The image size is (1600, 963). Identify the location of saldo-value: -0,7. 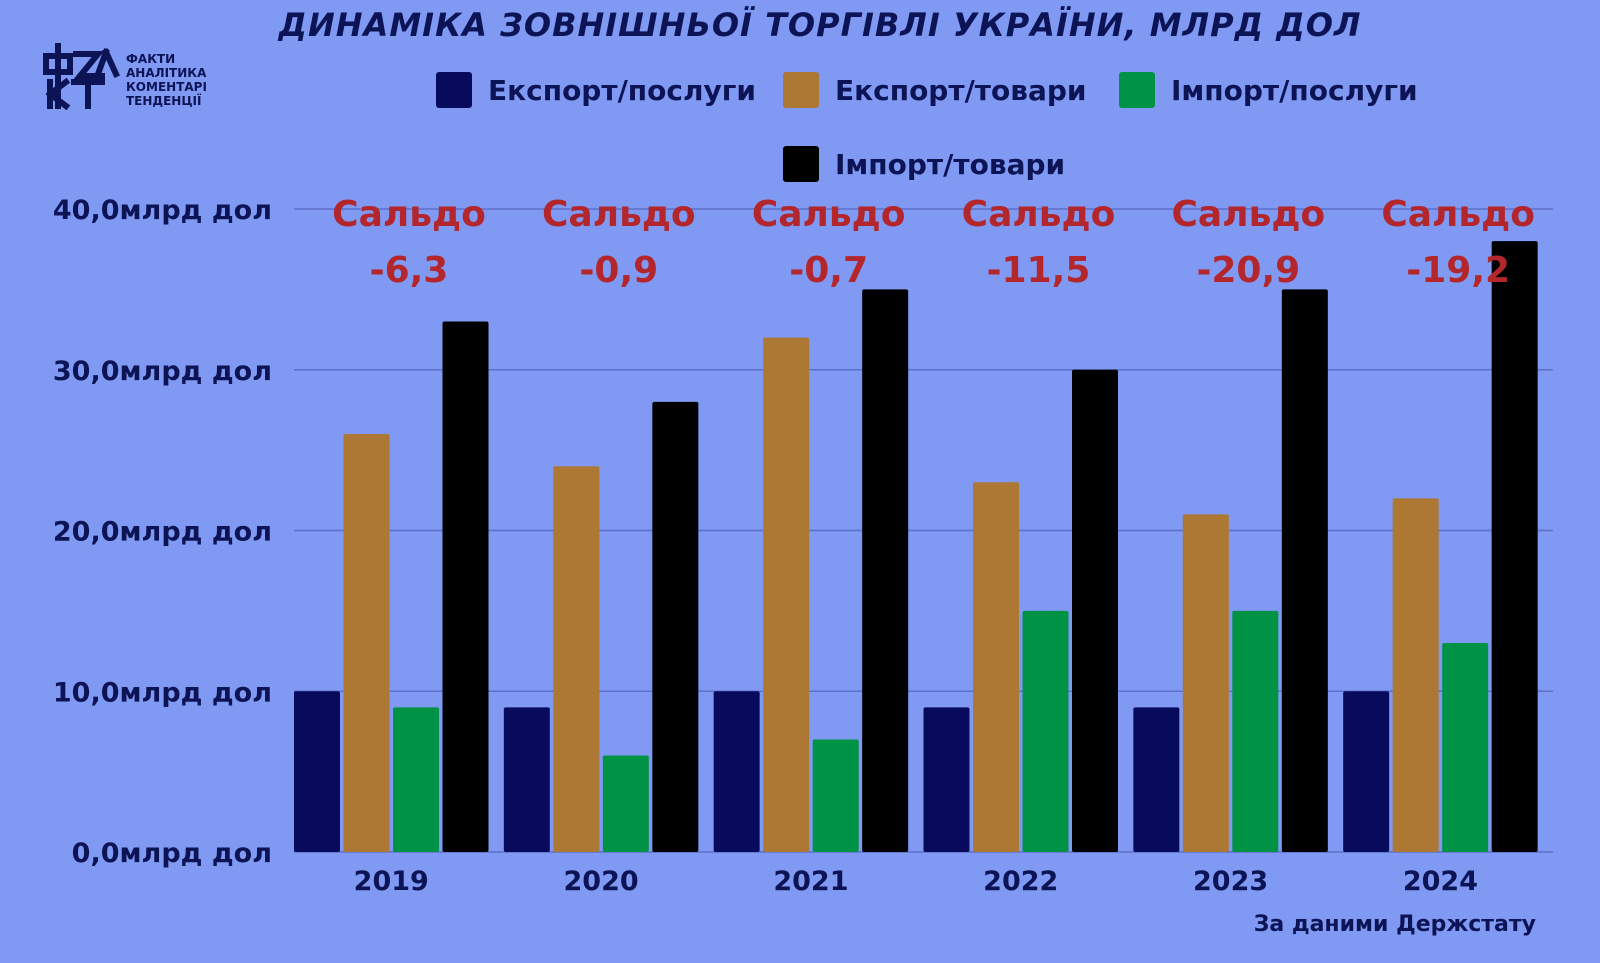
(828, 270).